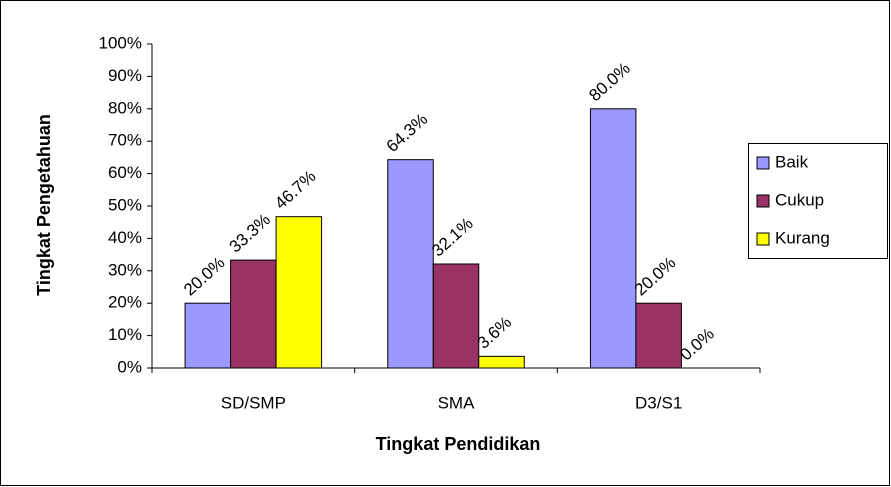 The width and height of the screenshot is (891, 487). Describe the element at coordinates (799, 199) in the screenshot. I see `legend-label: Cukup` at that location.